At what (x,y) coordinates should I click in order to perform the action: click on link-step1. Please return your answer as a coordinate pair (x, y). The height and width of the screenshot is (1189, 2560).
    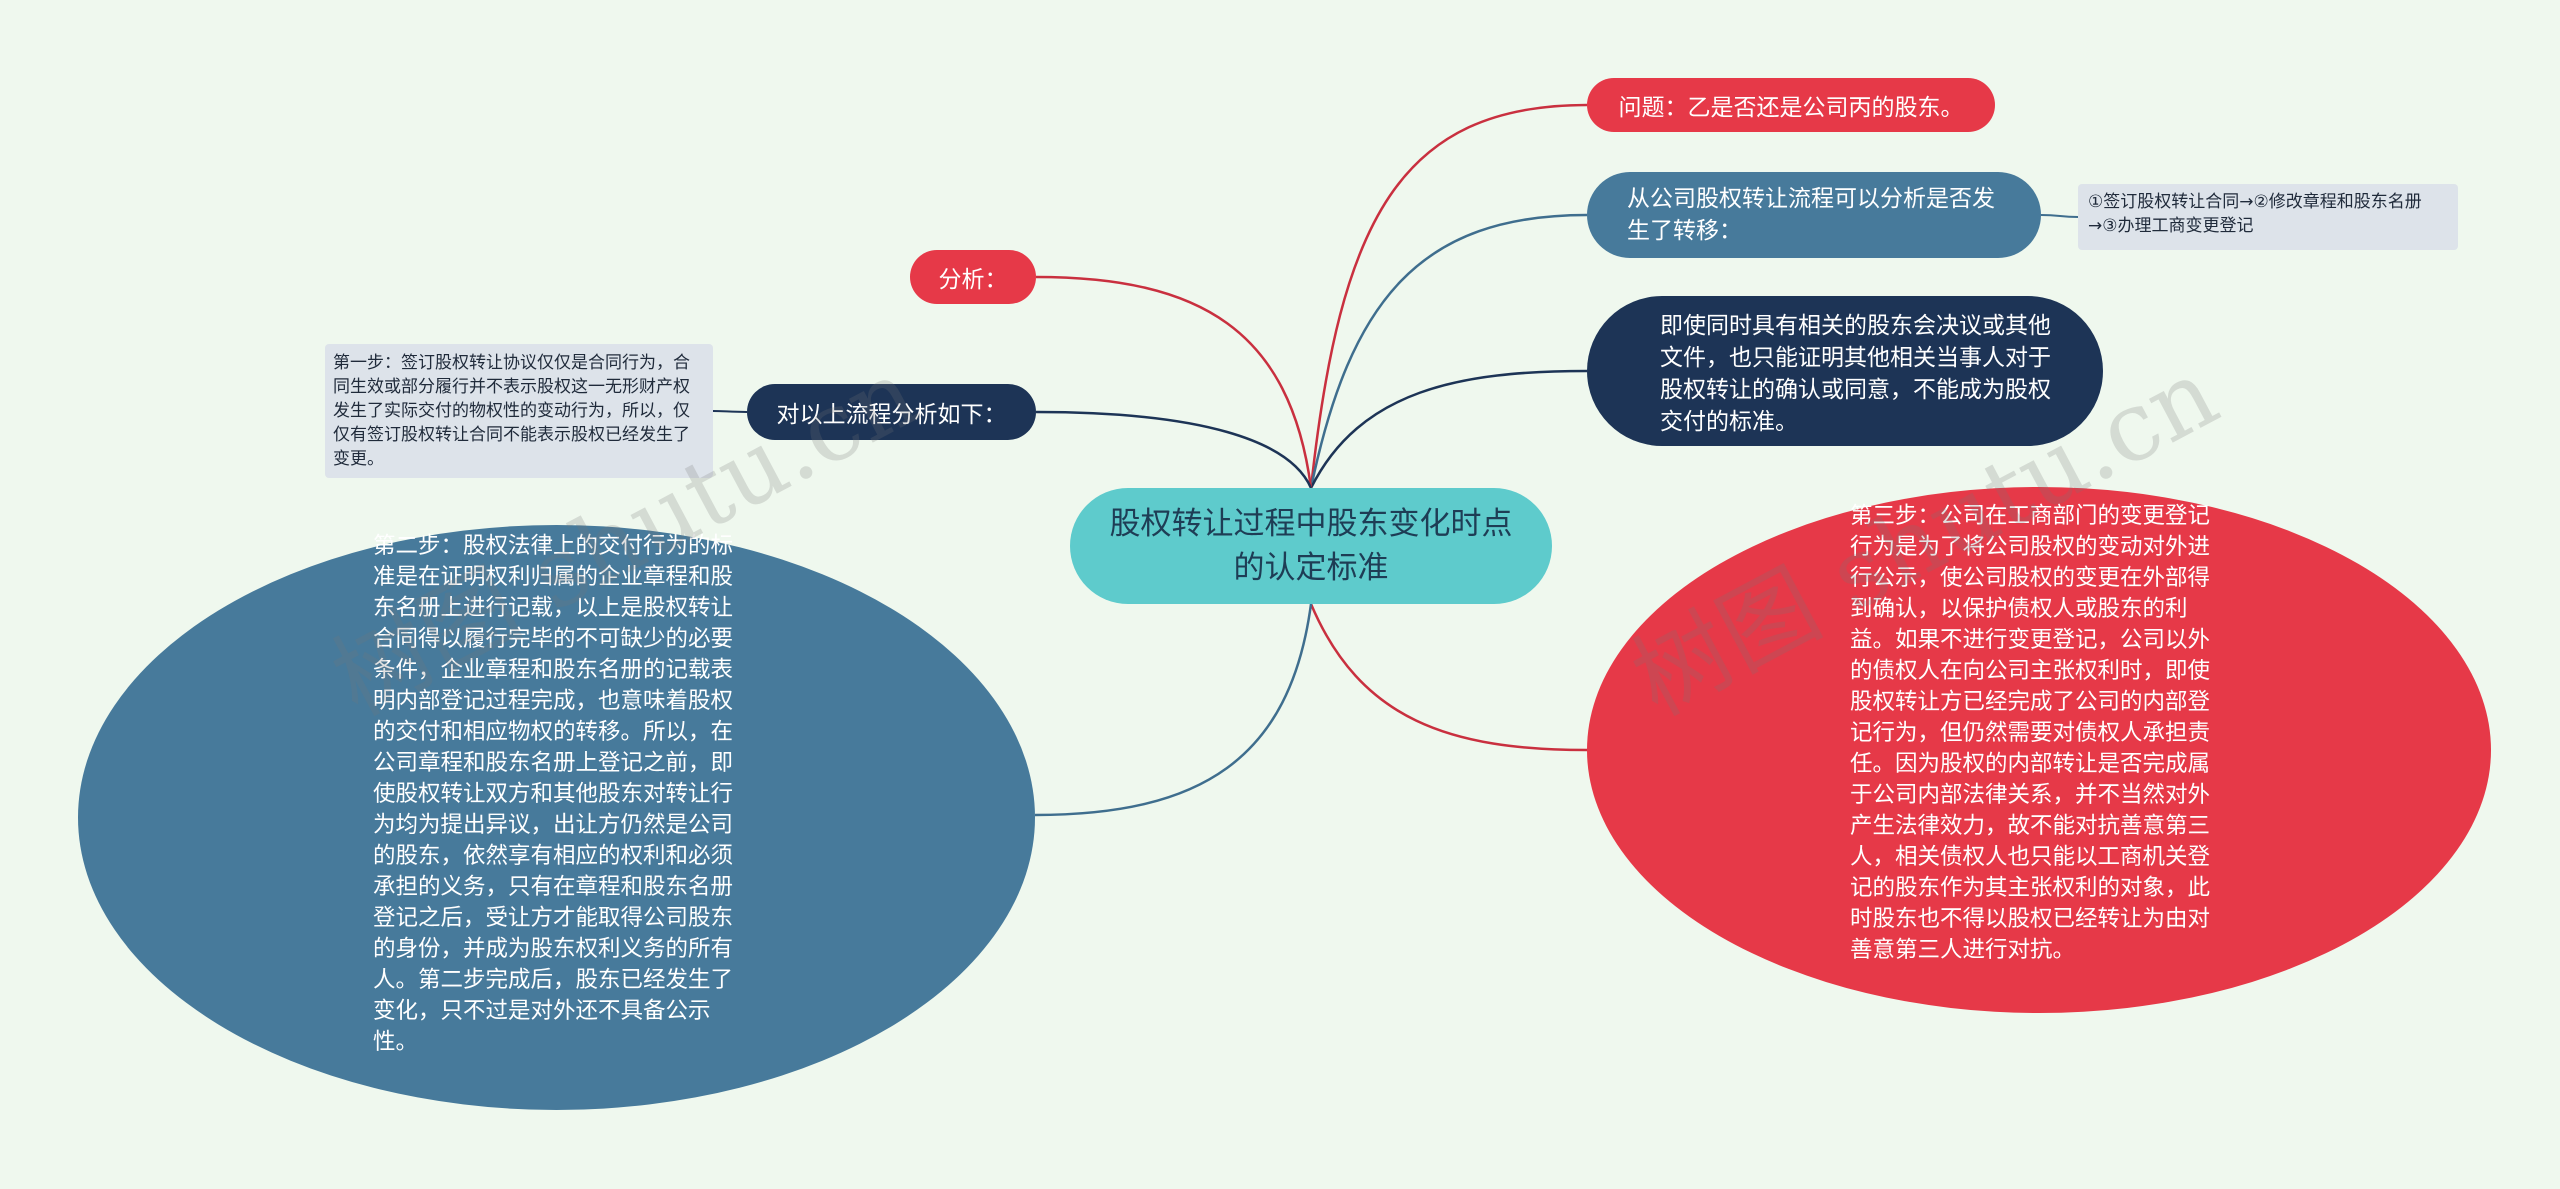
    Looking at the image, I should click on (730, 411).